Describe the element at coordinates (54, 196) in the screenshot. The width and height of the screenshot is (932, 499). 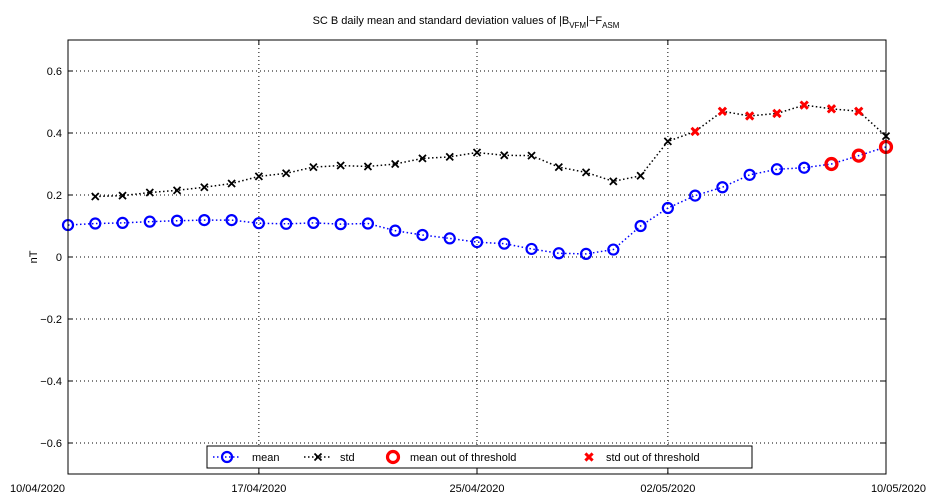
I see `y-tick-label: 0.2` at that location.